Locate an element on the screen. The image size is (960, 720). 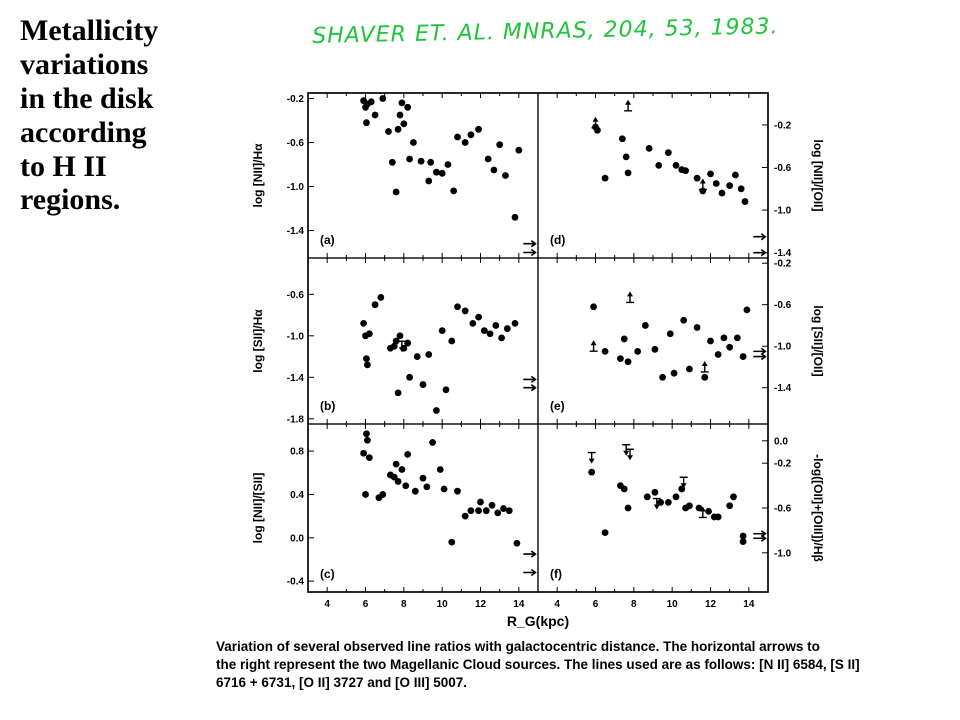
y-tick-label: -0.2 is located at coordinates (783, 264).